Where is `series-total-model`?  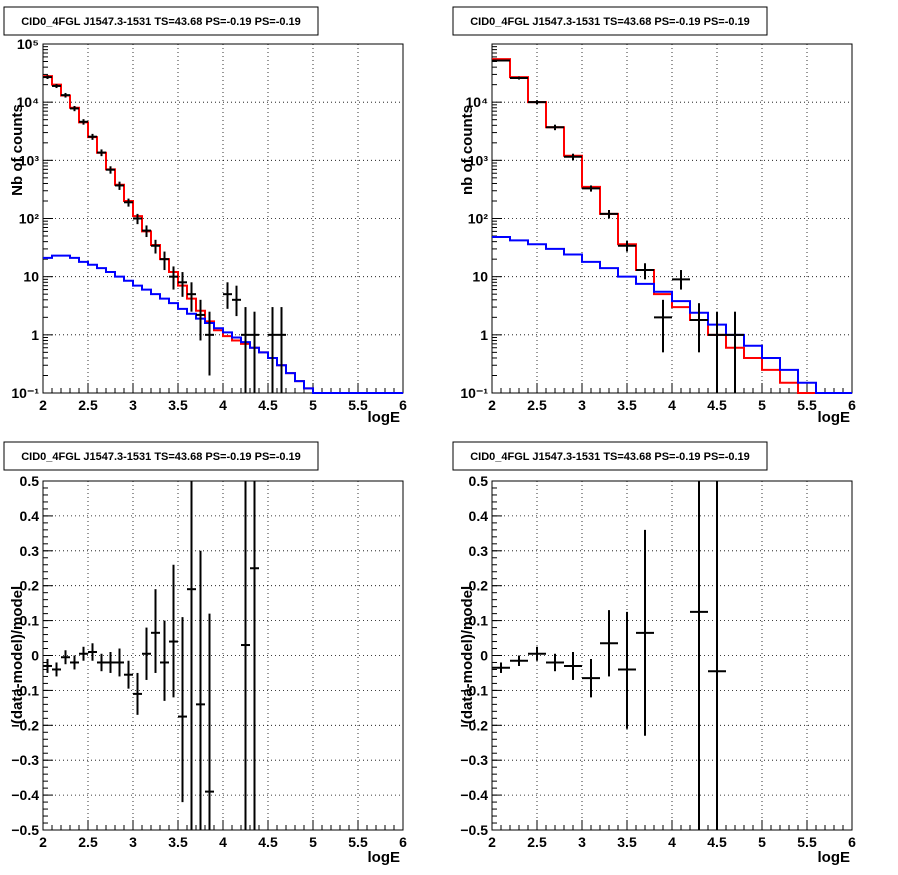 series-total-model is located at coordinates (223, 234).